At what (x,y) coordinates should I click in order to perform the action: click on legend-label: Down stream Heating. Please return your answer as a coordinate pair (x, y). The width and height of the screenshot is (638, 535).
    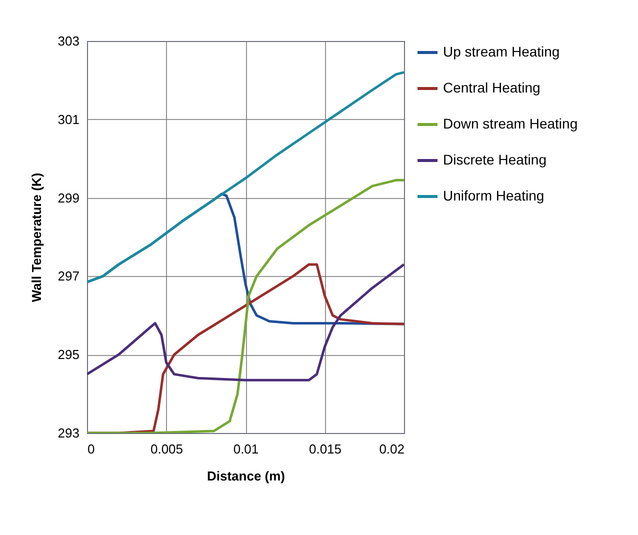
    Looking at the image, I should click on (510, 124).